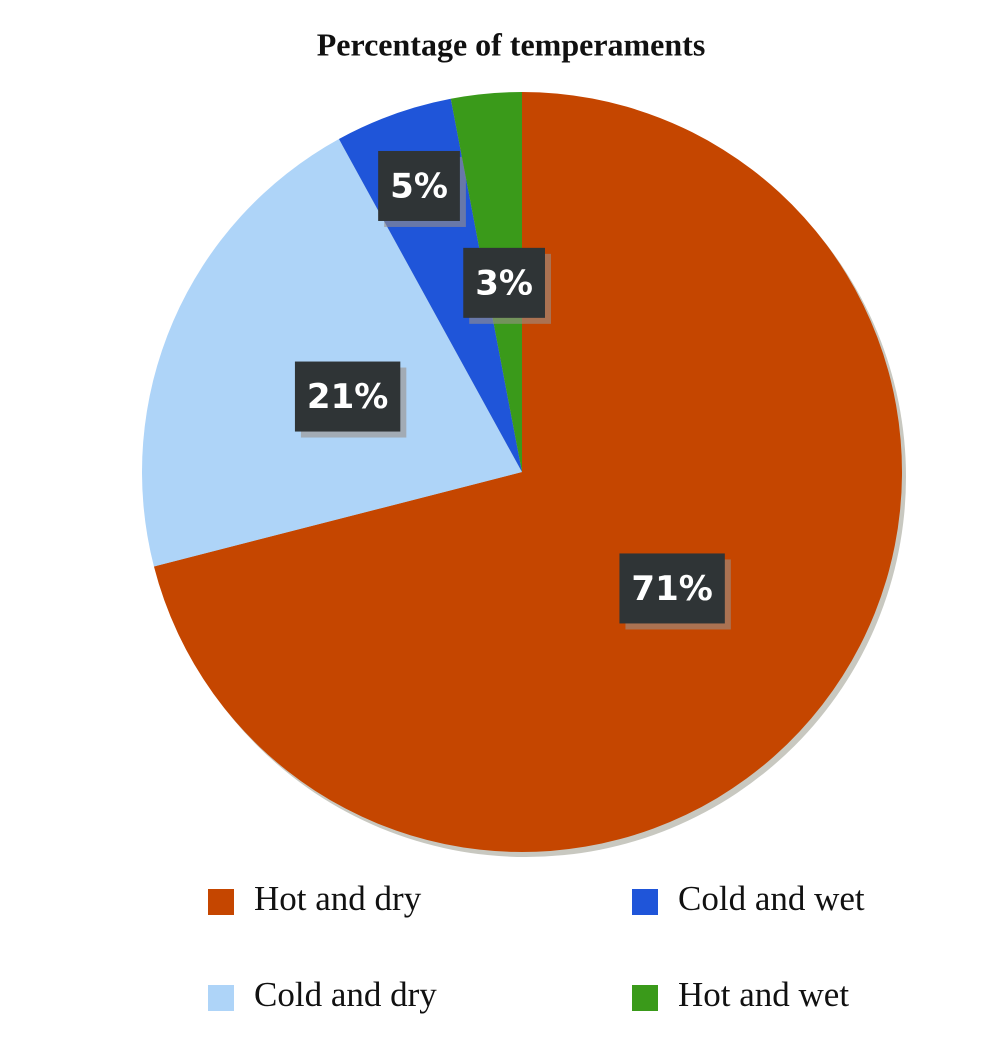  I want to click on data-label: 71%, so click(675, 591).